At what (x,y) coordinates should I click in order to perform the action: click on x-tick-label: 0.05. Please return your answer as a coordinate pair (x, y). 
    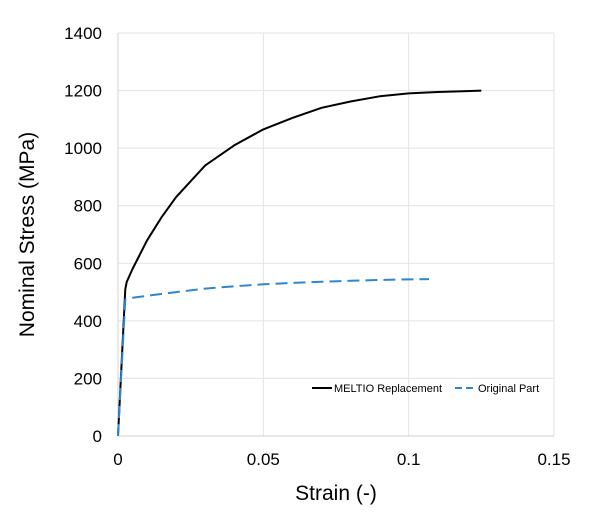
    Looking at the image, I should click on (263, 459).